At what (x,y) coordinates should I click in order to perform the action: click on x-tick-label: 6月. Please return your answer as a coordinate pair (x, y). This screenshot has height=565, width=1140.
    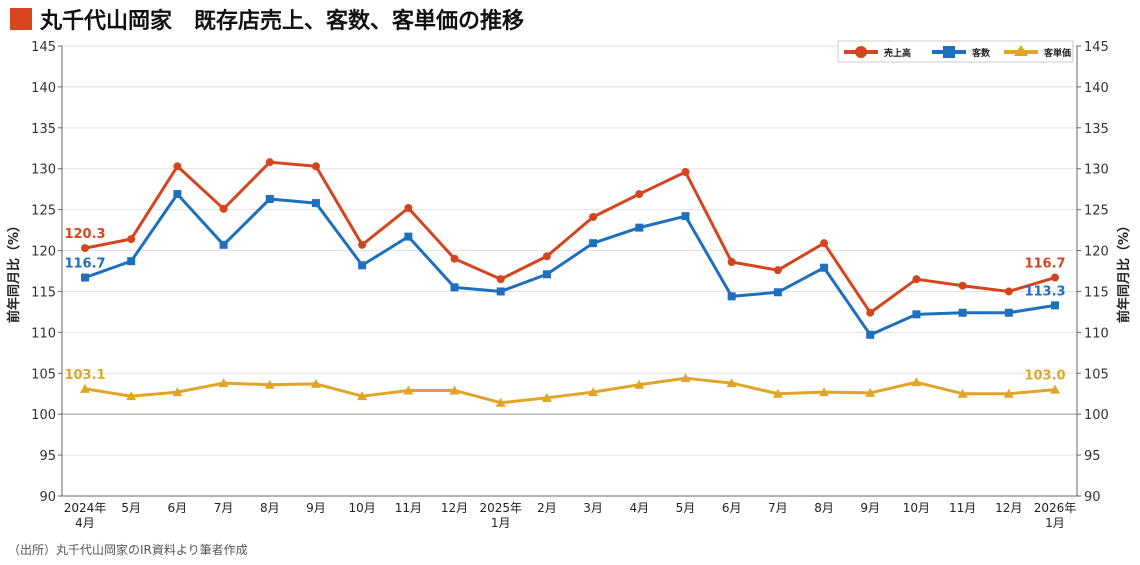
    Looking at the image, I should click on (178, 508).